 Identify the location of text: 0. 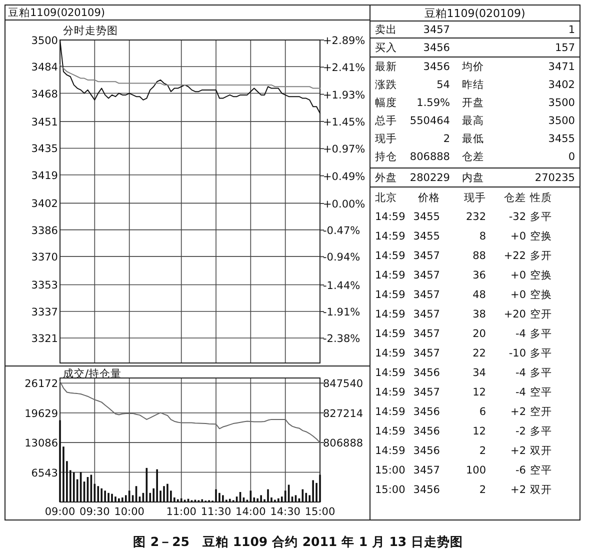
(571, 157).